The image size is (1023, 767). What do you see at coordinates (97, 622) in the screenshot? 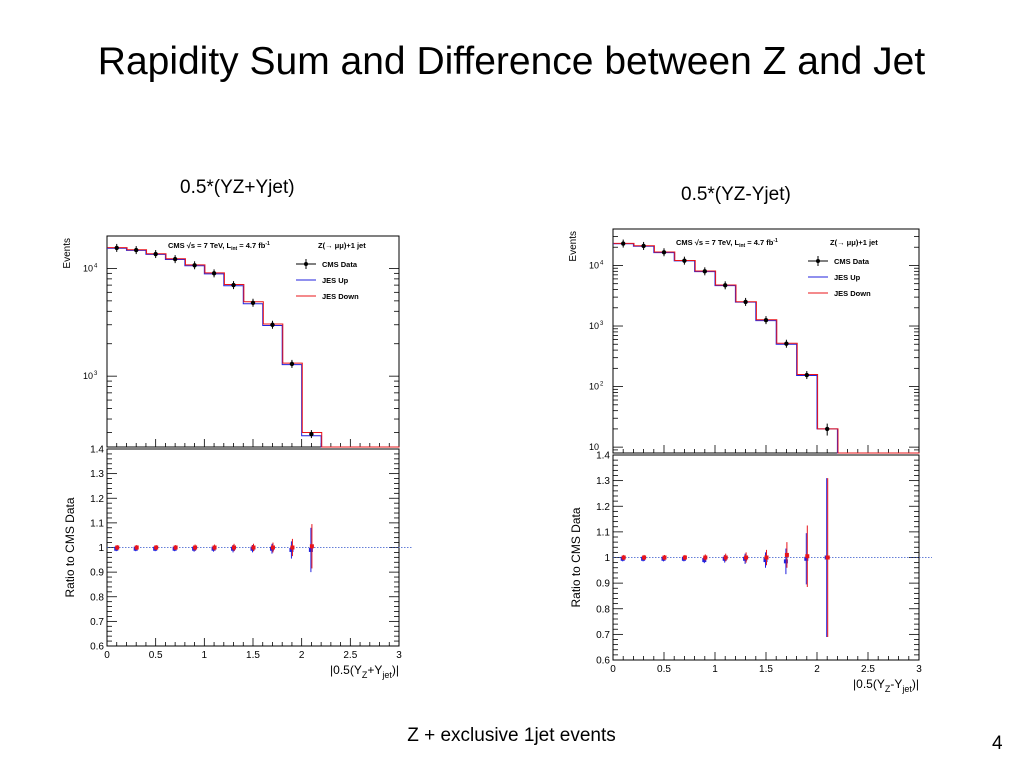
I see `y-tick-label-ratio: 0.7` at bounding box center [97, 622].